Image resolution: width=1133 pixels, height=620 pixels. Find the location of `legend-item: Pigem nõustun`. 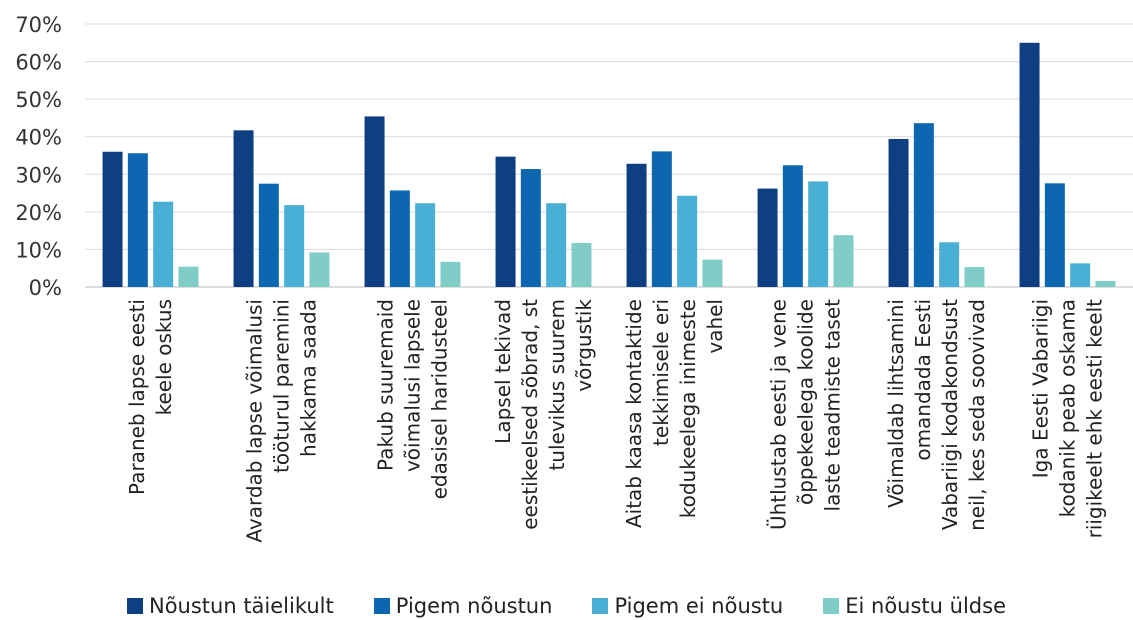

legend-item: Pigem nõustun is located at coordinates (463, 606).